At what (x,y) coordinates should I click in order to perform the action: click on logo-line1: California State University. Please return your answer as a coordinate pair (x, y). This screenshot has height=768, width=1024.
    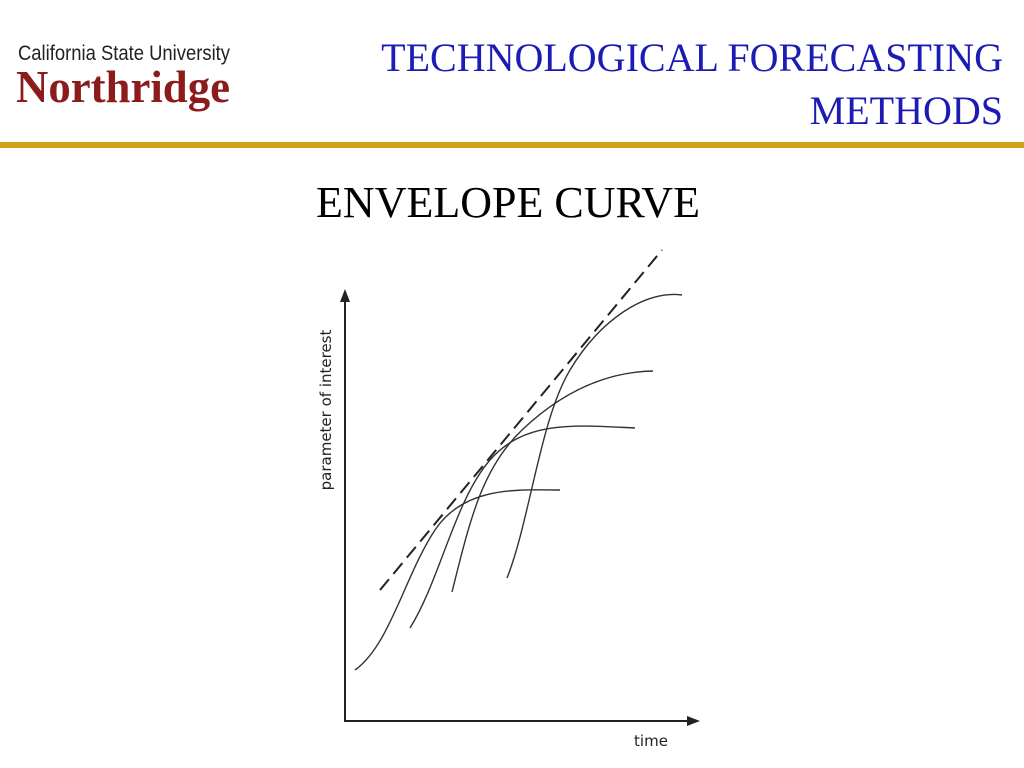
    Looking at the image, I should click on (124, 53).